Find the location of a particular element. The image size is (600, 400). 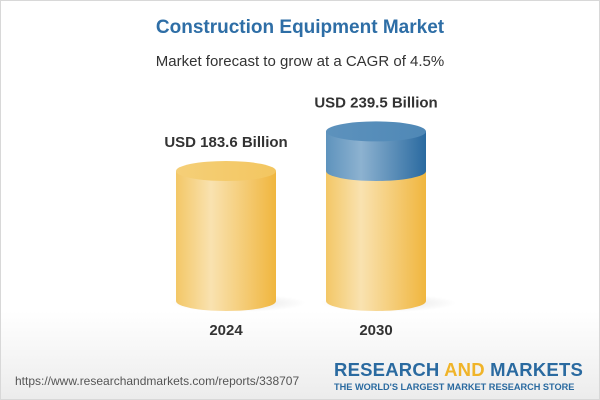

data-label-2030: USD 239.5 Billion is located at coordinates (375, 102).